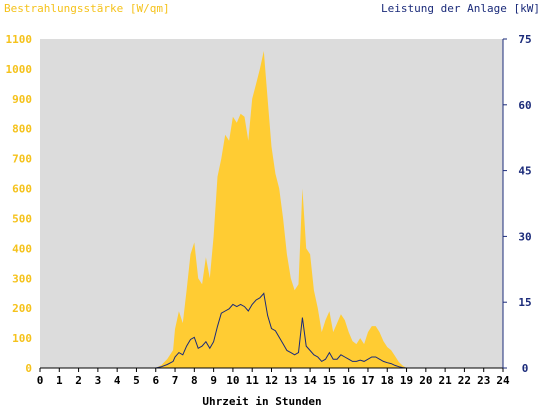  What do you see at coordinates (425, 380) in the screenshot?
I see `x-tick-label: 20` at bounding box center [425, 380].